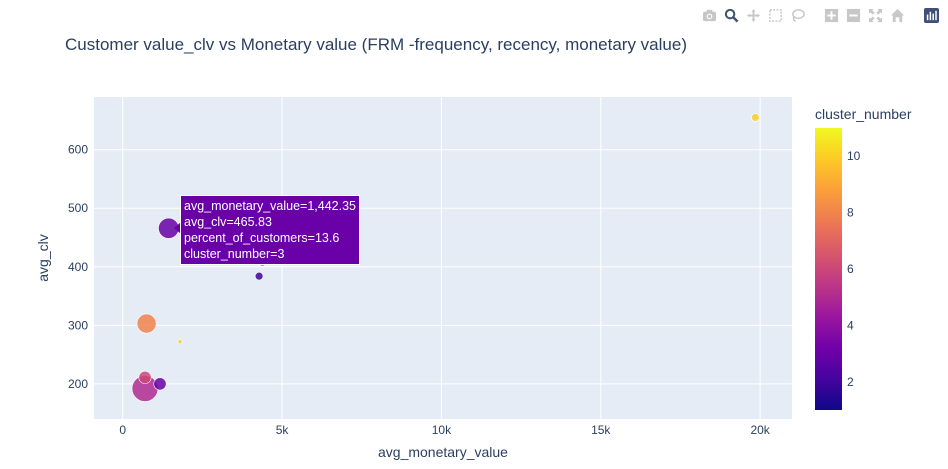 This screenshot has height=469, width=948. I want to click on reset-axes-icon, so click(897, 15).